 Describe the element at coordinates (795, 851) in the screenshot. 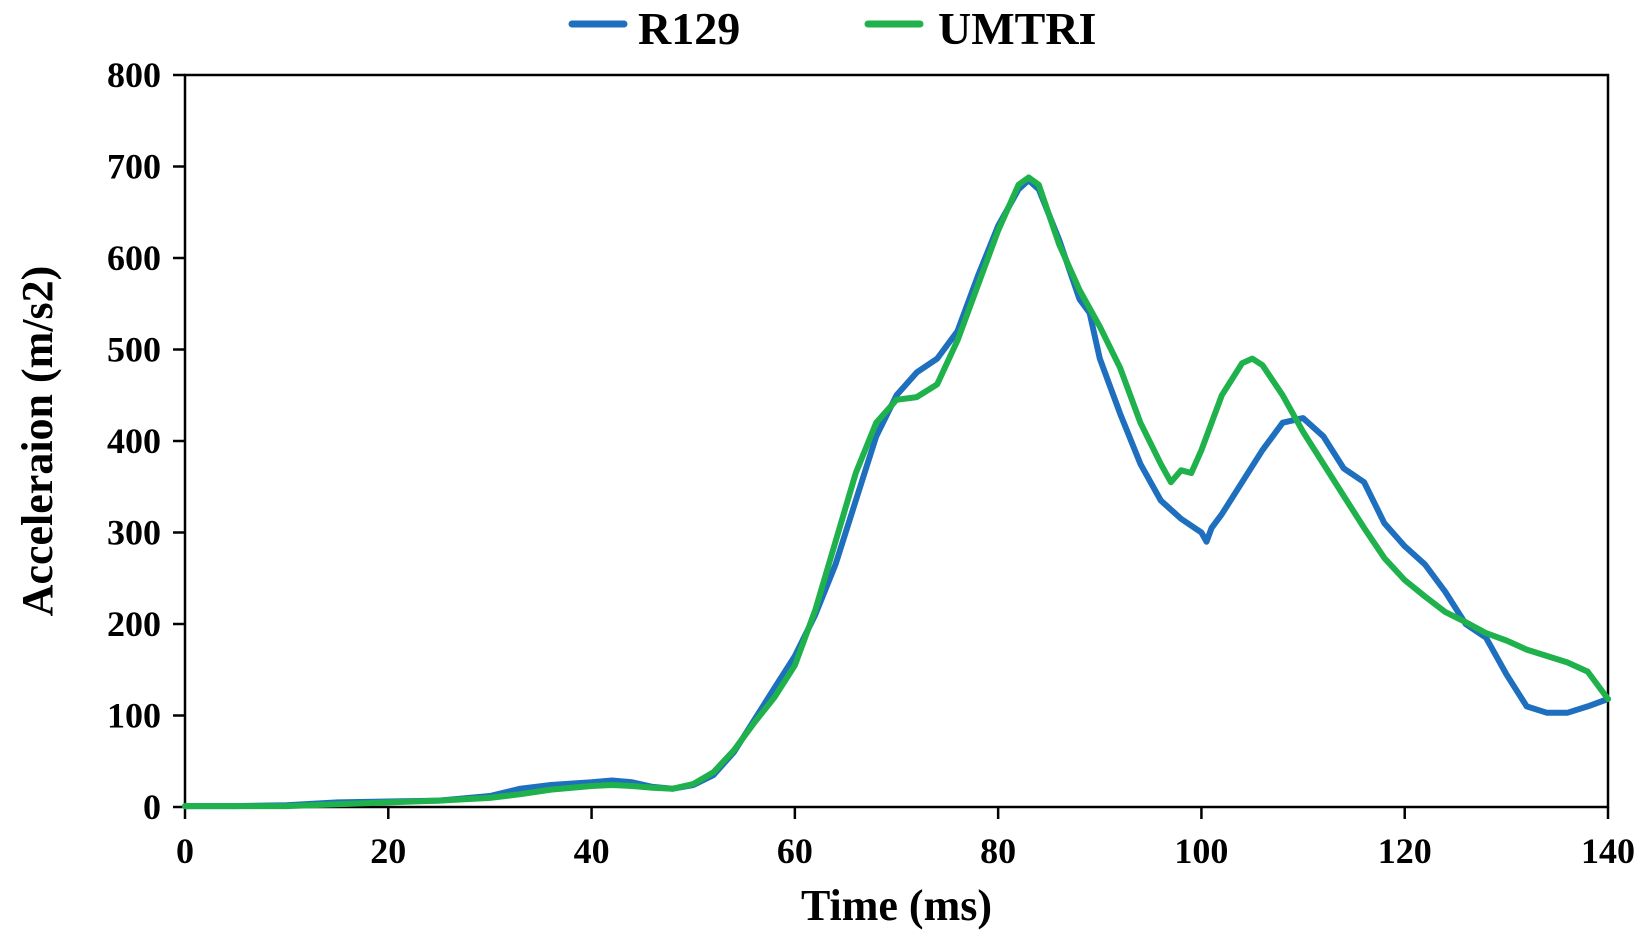

I see `x-tick-label: 60` at that location.